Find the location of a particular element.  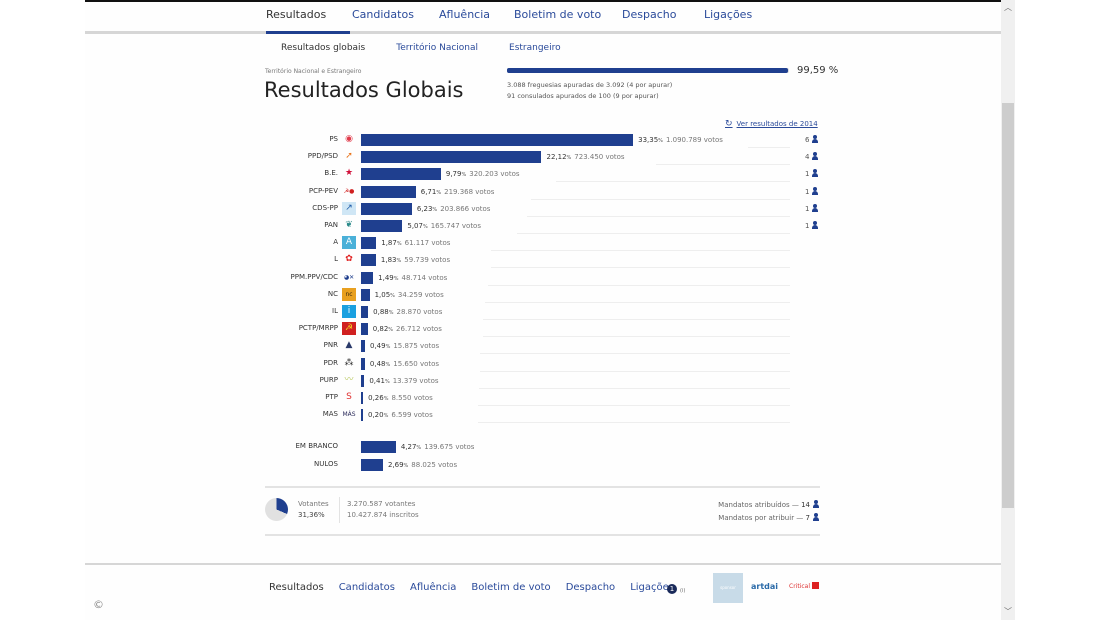

party-logo-icon: ❦ is located at coordinates (349, 225).